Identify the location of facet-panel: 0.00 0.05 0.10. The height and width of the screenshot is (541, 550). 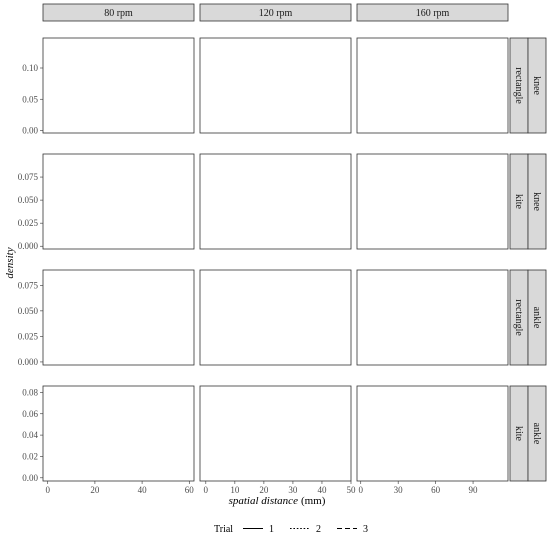
(108, 86).